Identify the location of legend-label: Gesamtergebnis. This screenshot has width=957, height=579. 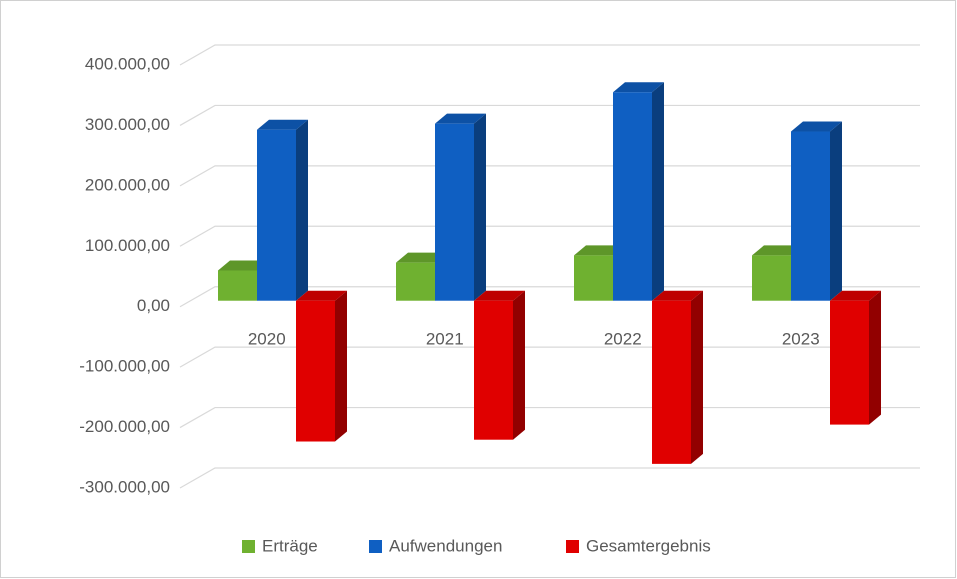
(648, 545).